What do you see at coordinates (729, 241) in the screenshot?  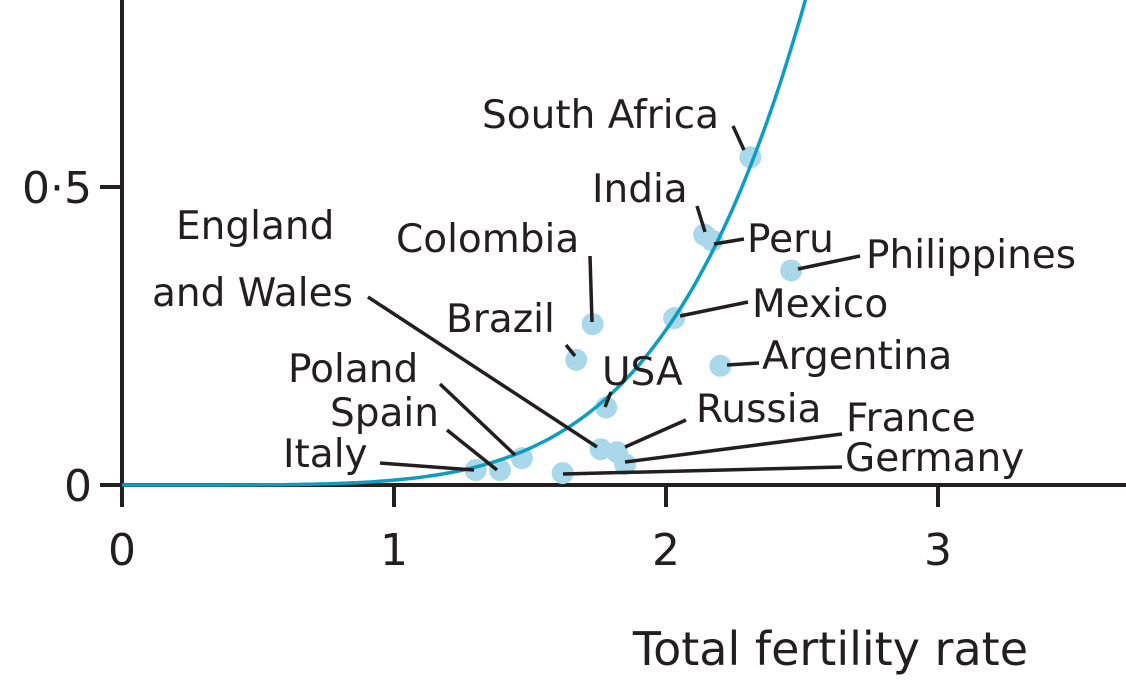 I see `leader-peru` at bounding box center [729, 241].